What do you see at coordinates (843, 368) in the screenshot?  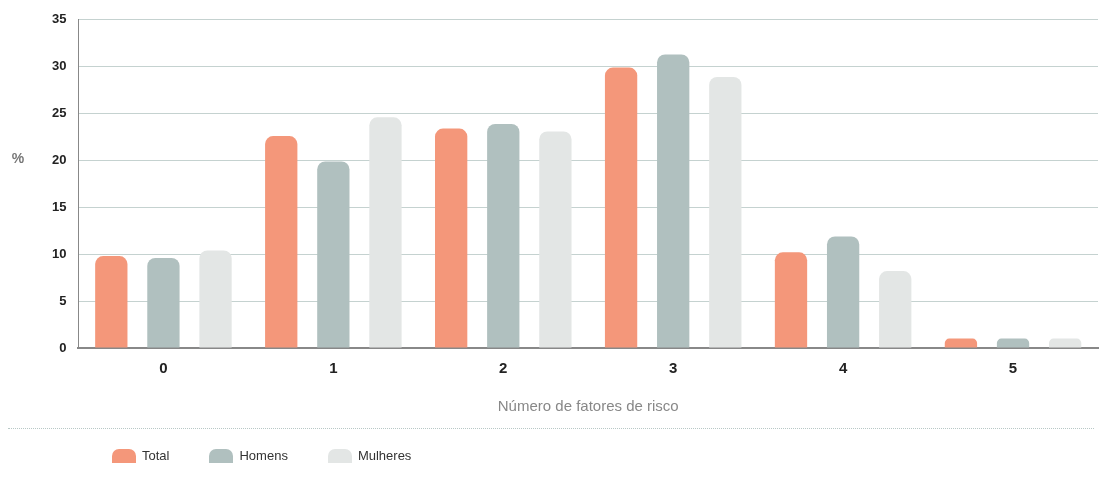 I see `x-tick-label: 4` at bounding box center [843, 368].